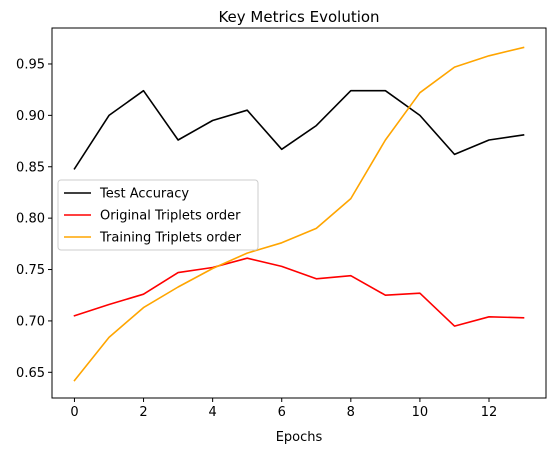 Image resolution: width=556 pixels, height=458 pixels. I want to click on y-tick-label: 0.95, so click(30, 64).